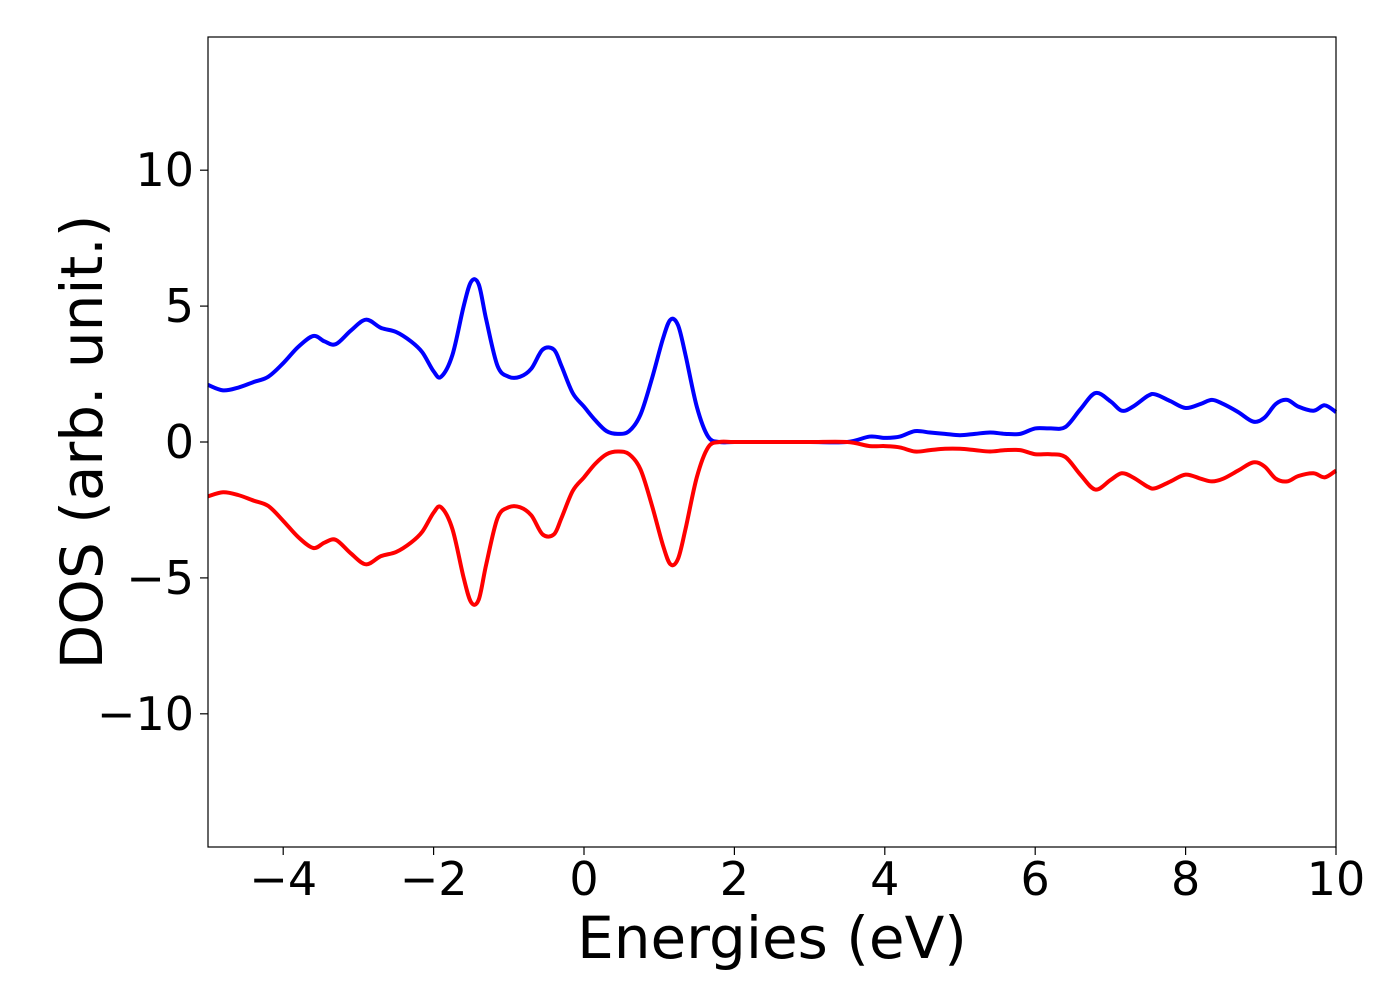  I want to click on x-tick-label: 8, so click(1185, 879).